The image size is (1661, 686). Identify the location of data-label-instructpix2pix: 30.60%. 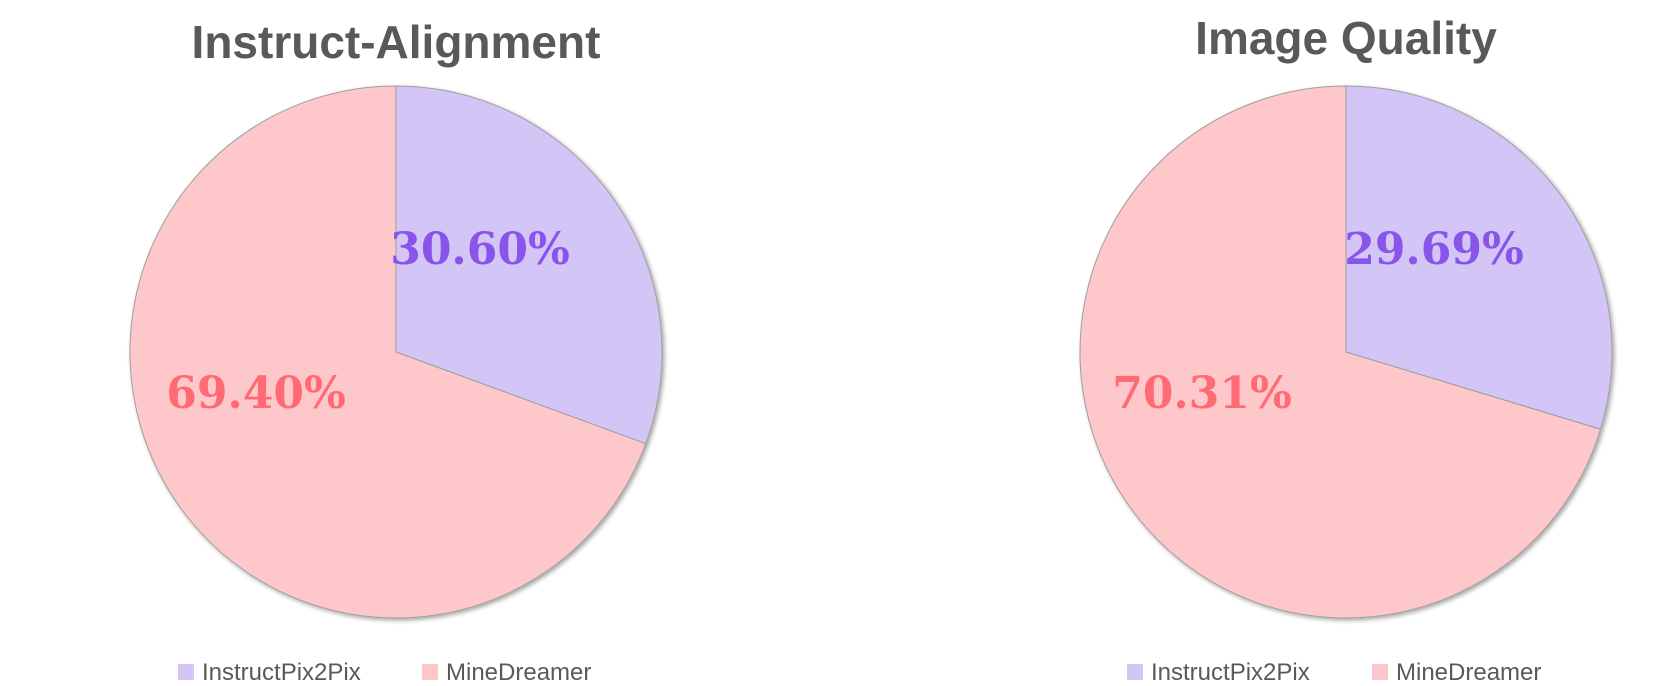
(480, 249).